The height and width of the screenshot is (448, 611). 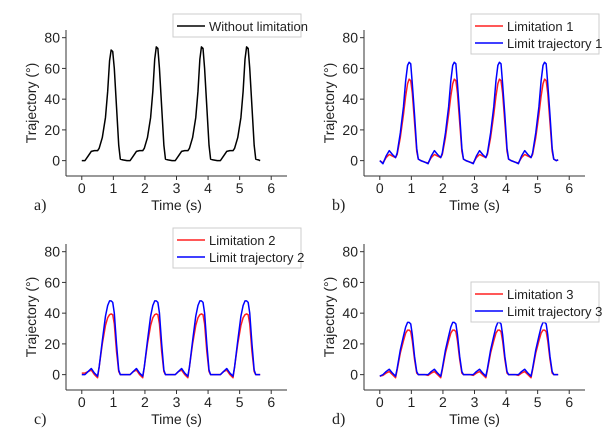 I want to click on legend-label: Limitation 3, so click(x=540, y=294).